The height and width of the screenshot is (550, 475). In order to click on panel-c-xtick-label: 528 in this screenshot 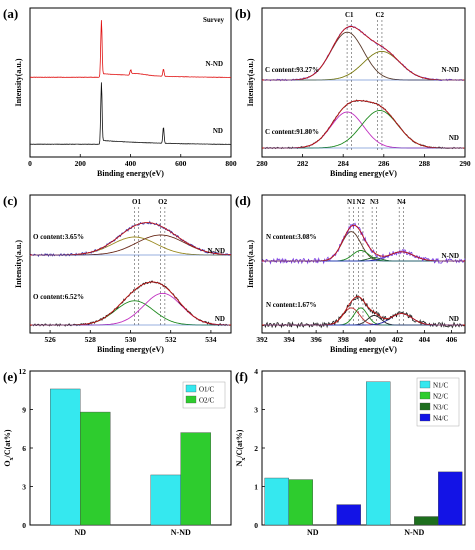, I will do `click(91, 339)`.